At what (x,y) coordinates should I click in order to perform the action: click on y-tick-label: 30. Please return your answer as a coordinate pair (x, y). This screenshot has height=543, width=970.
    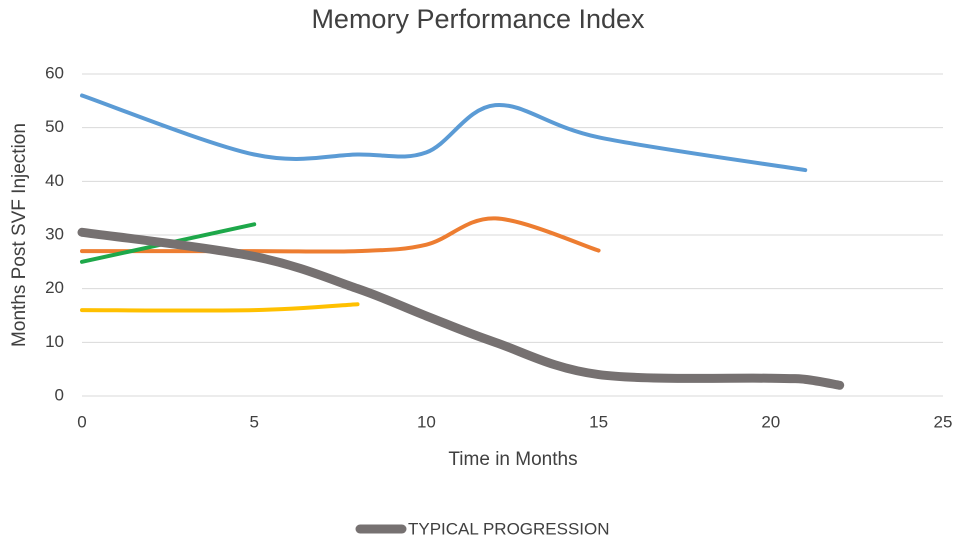
    Looking at the image, I should click on (54, 233).